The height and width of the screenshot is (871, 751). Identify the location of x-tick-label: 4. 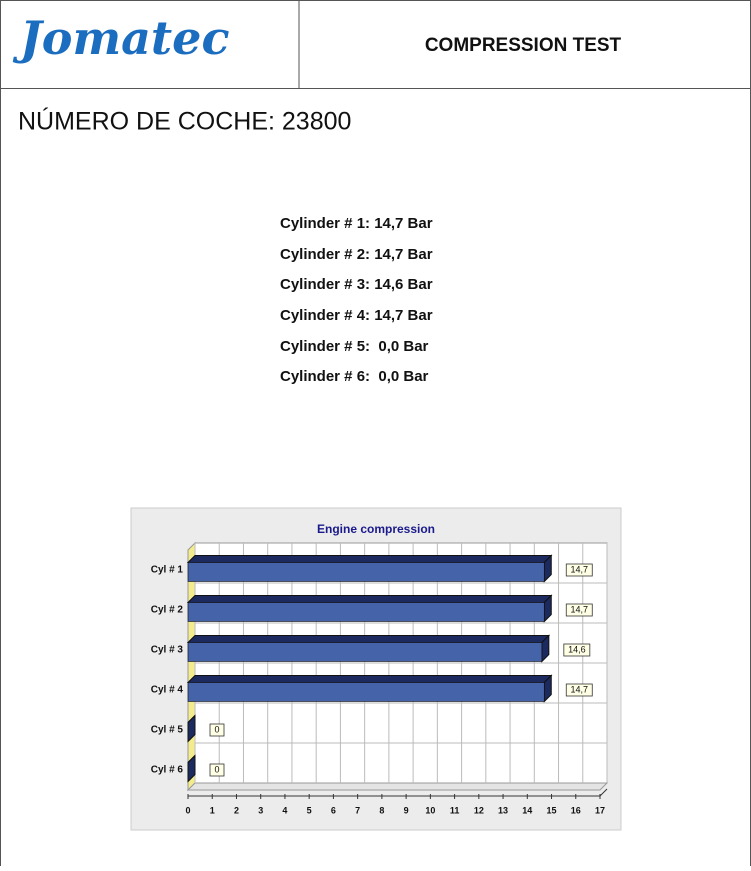
(284, 810).